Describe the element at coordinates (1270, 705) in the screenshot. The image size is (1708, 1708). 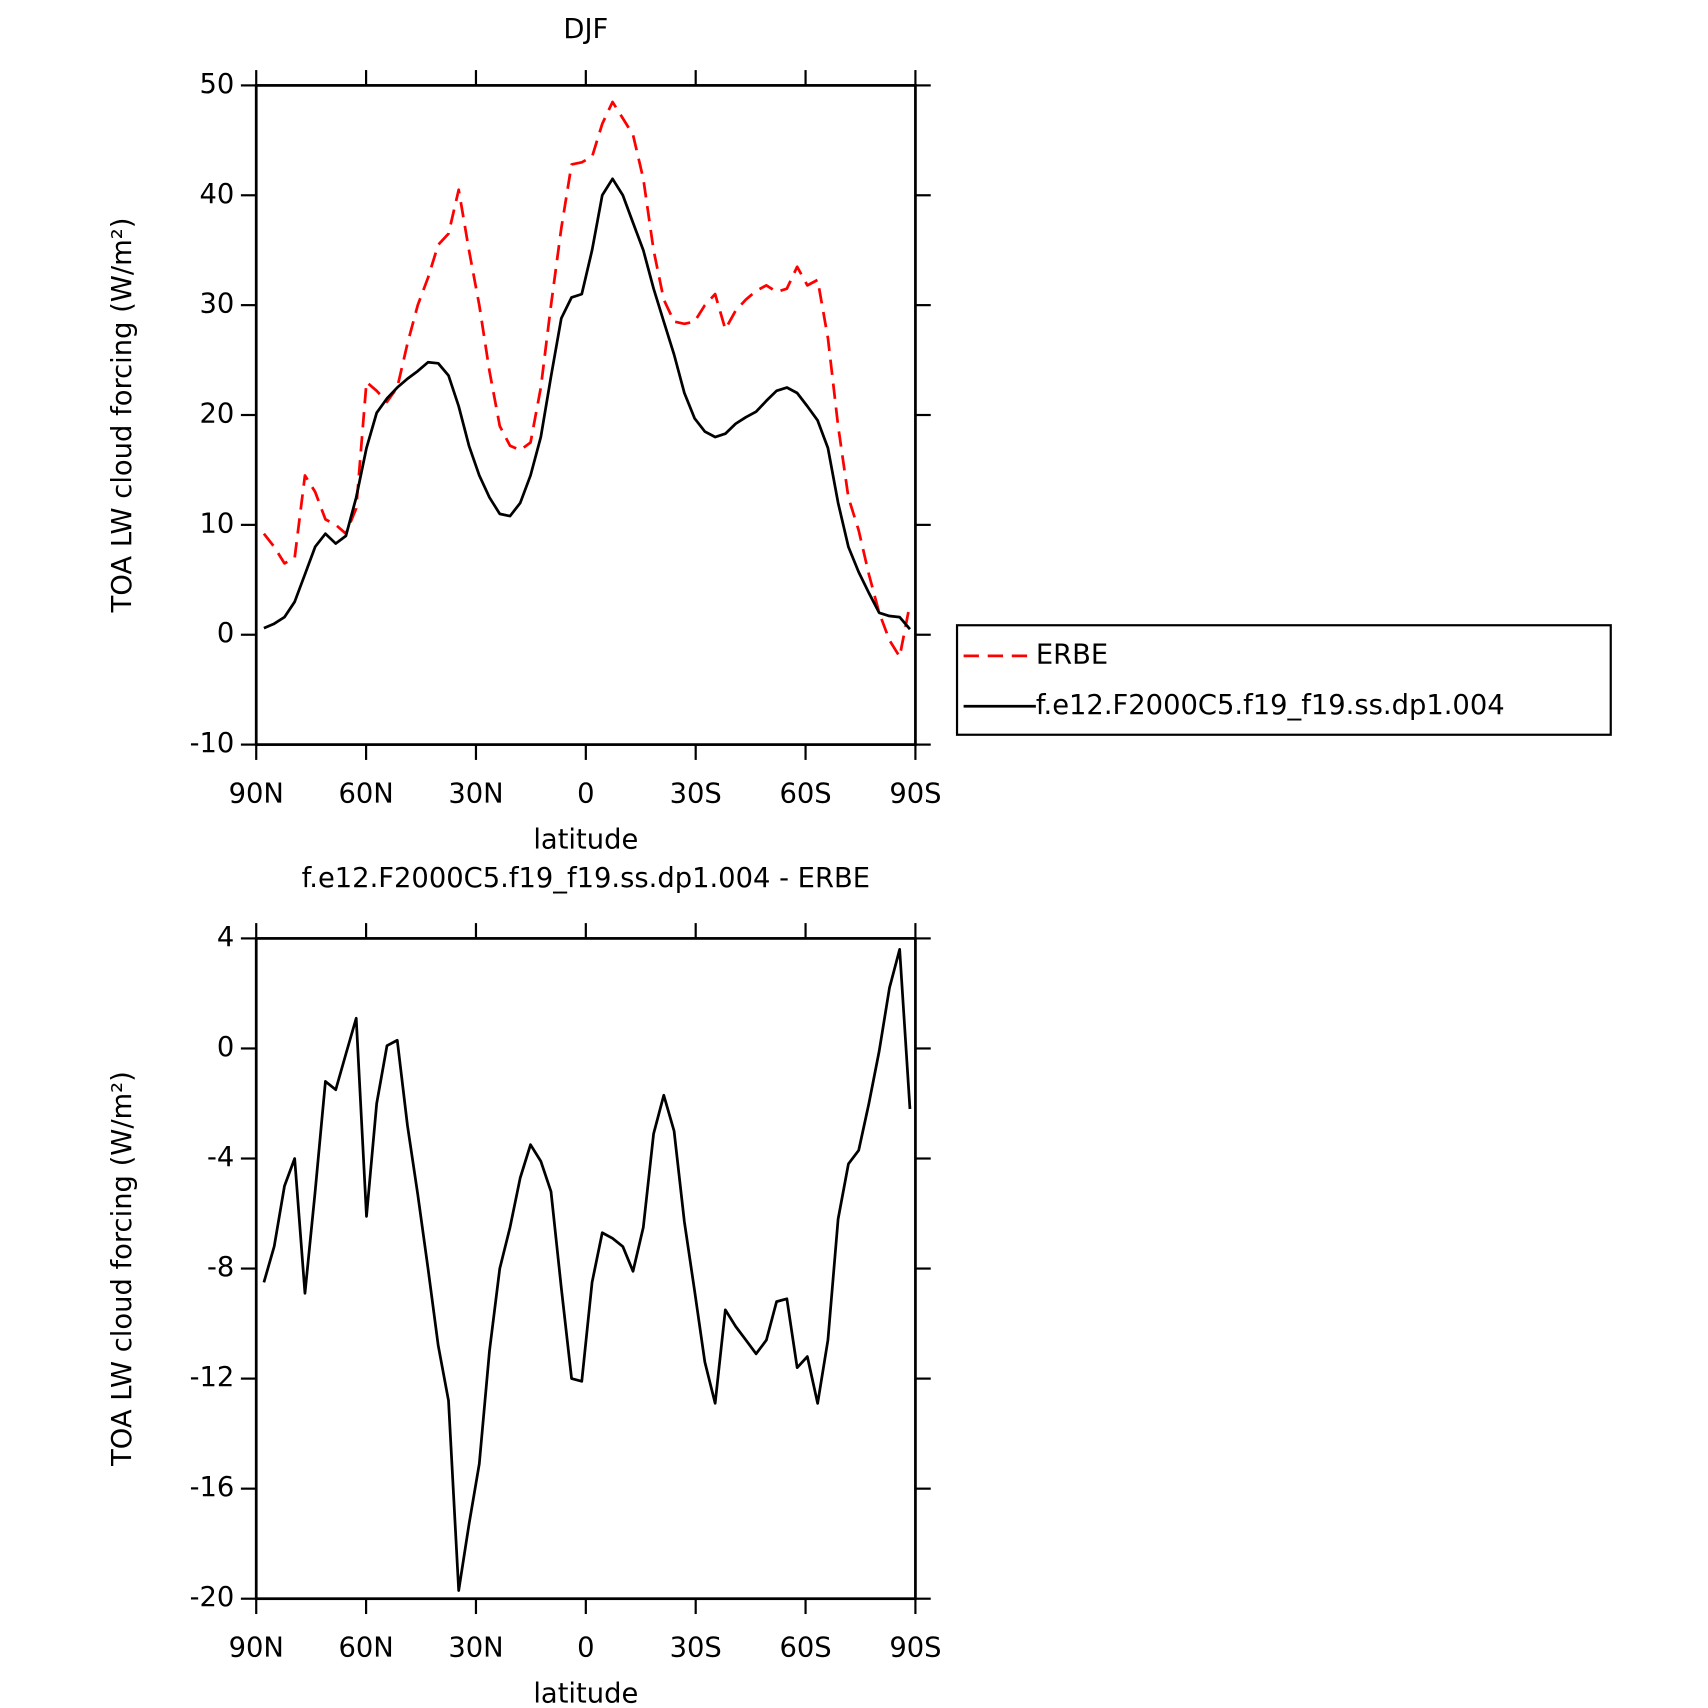
I see `legend-label: f.e12.F2000C5.f19_f19.ss.dp1.004` at that location.